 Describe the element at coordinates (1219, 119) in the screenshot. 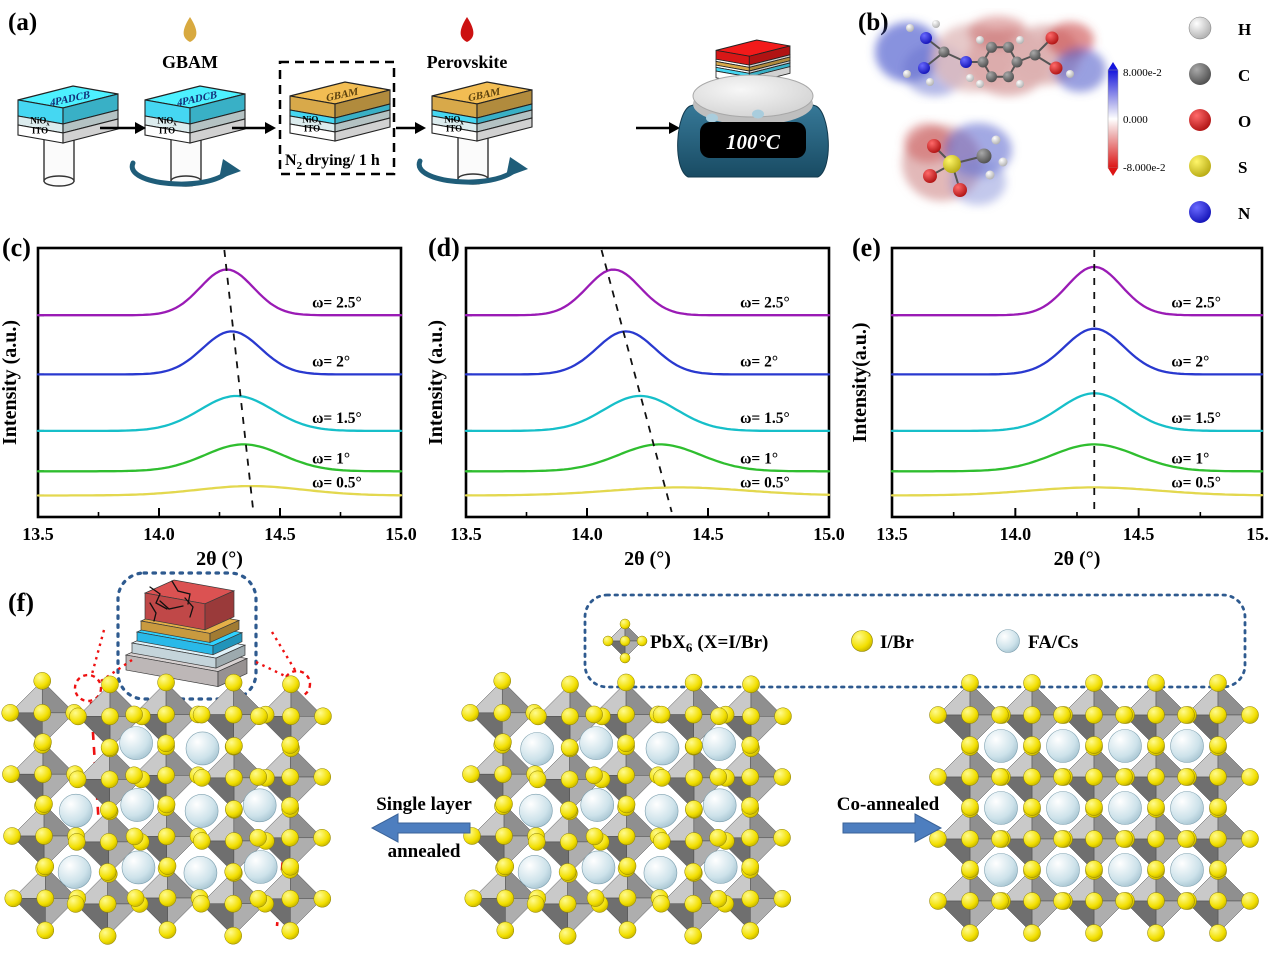

I see `atom-legend: H C O S N` at that location.